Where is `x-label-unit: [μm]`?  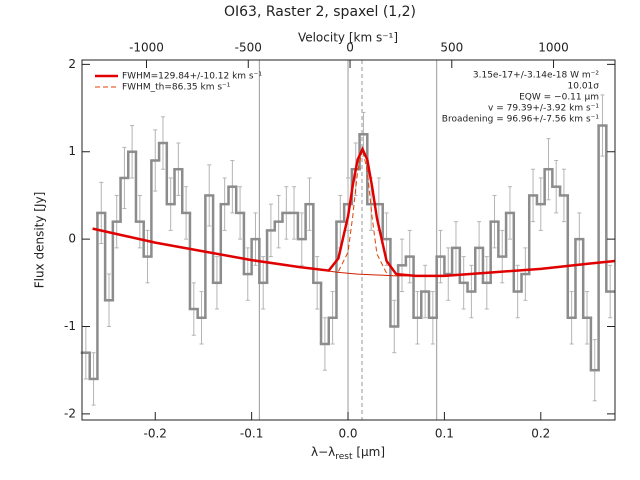 x-label-unit: [μm] is located at coordinates (369, 452).